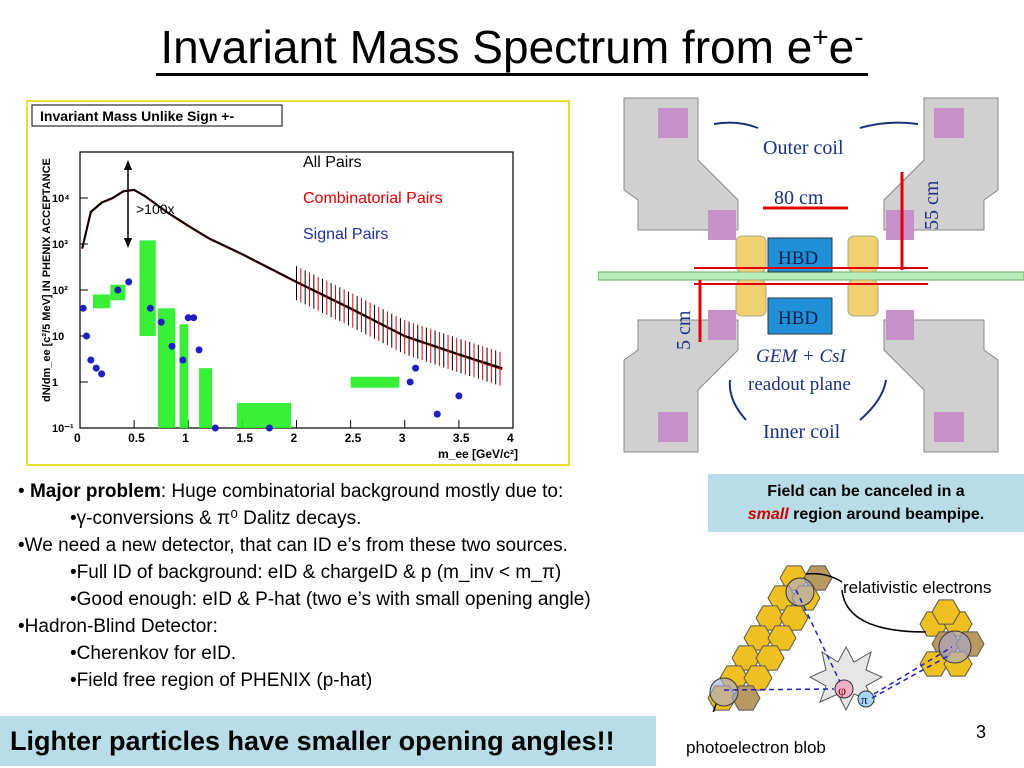 The image size is (1024, 768). I want to click on left-lower-yoke, so click(681, 386).